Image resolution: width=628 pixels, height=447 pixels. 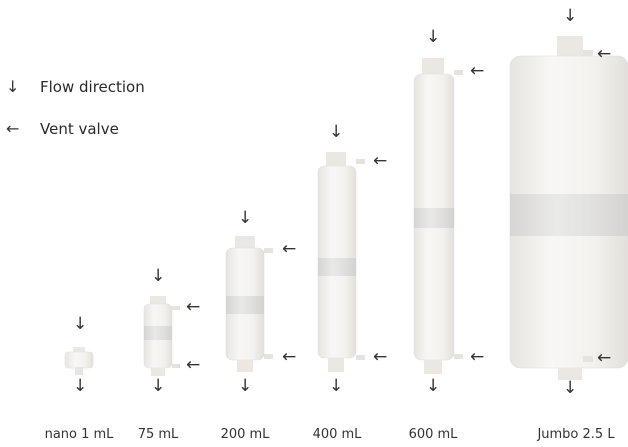 I want to click on capsule-600ml, so click(x=438, y=216).